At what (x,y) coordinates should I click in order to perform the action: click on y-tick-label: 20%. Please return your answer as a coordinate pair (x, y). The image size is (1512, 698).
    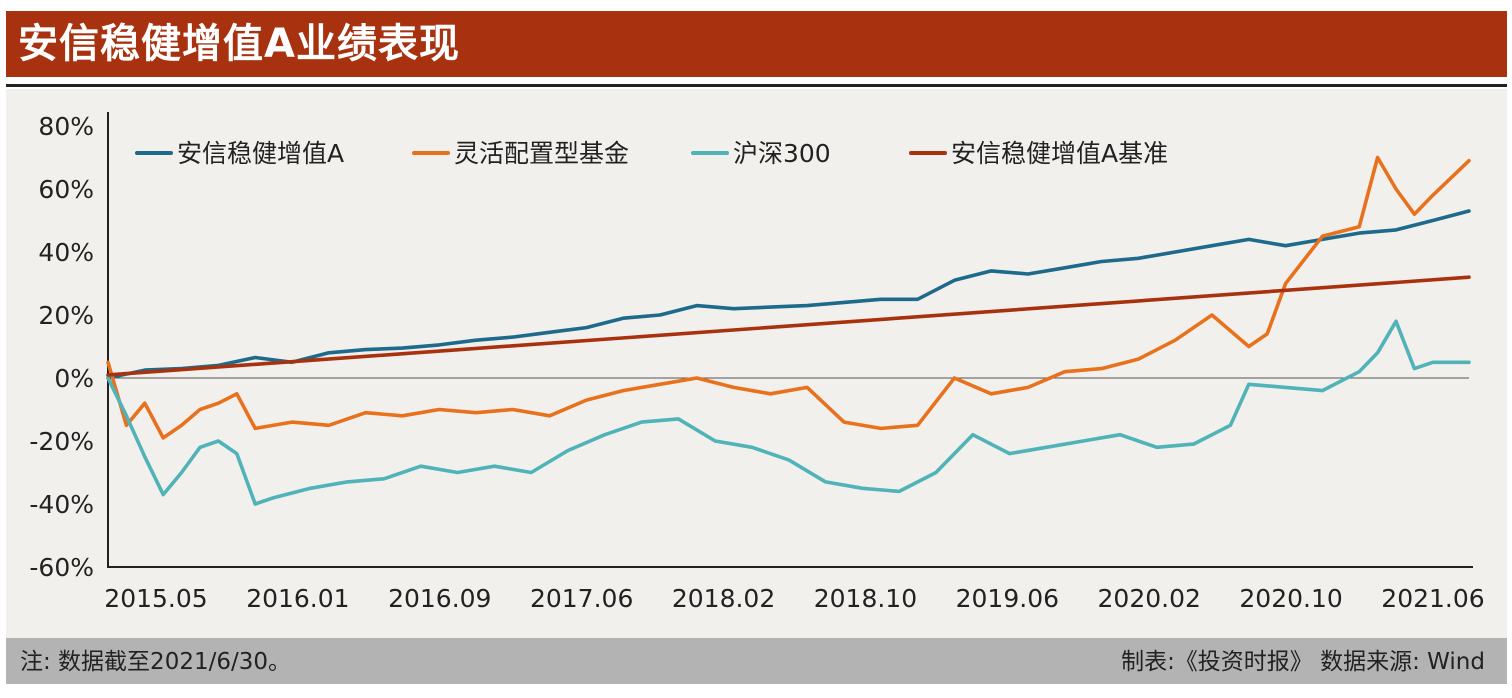
    Looking at the image, I should click on (66, 315).